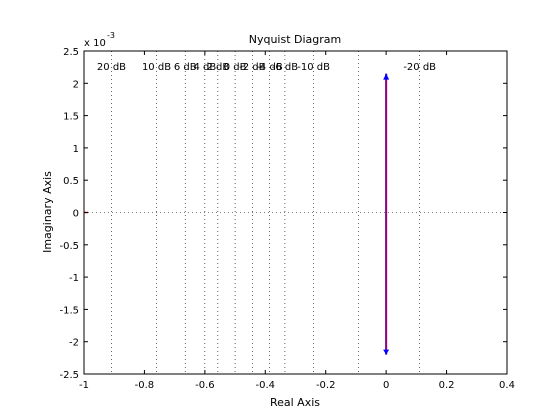 Image resolution: width=560 pixels, height=420 pixels. What do you see at coordinates (235, 67) in the screenshot?
I see `mcircle-label: 0 dB` at bounding box center [235, 67].